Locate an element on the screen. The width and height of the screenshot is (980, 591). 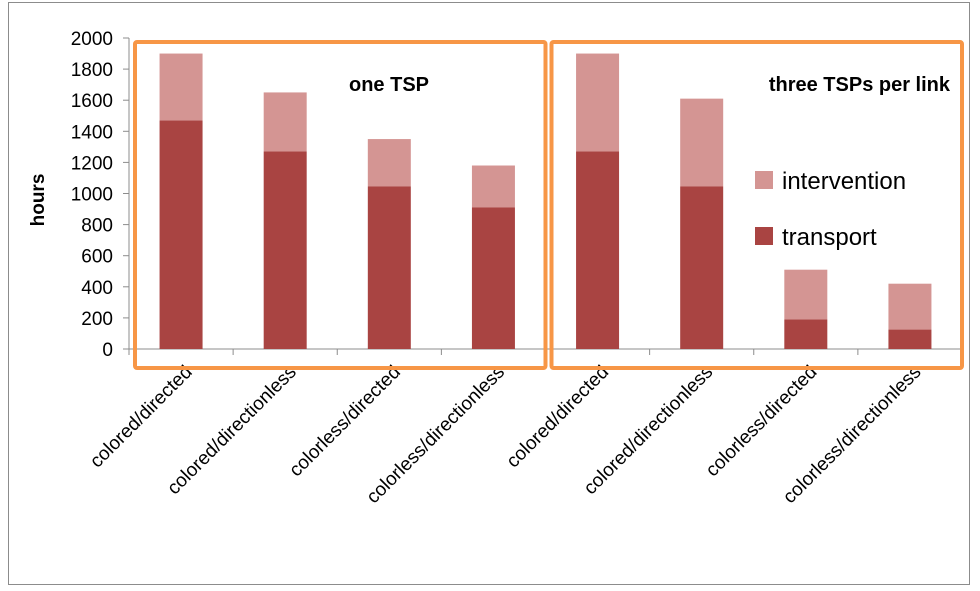
legend-swatch-intervention is located at coordinates (764, 180).